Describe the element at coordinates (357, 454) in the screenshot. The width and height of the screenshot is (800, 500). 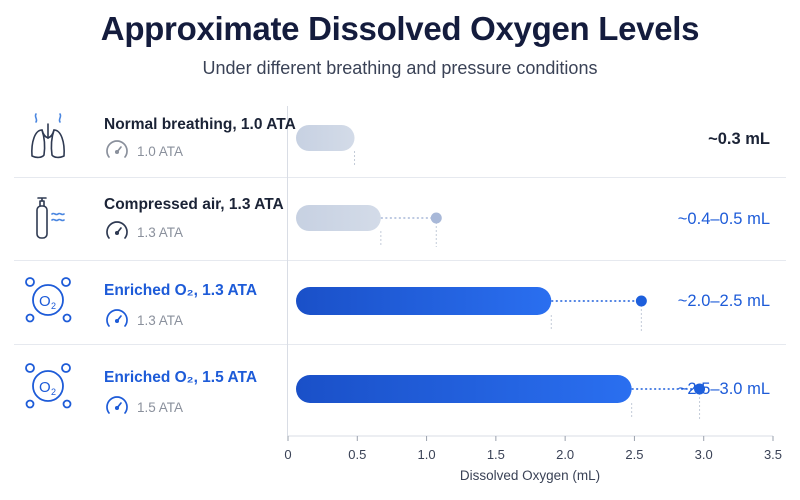
I see `x-tick-label: 0.5` at that location.